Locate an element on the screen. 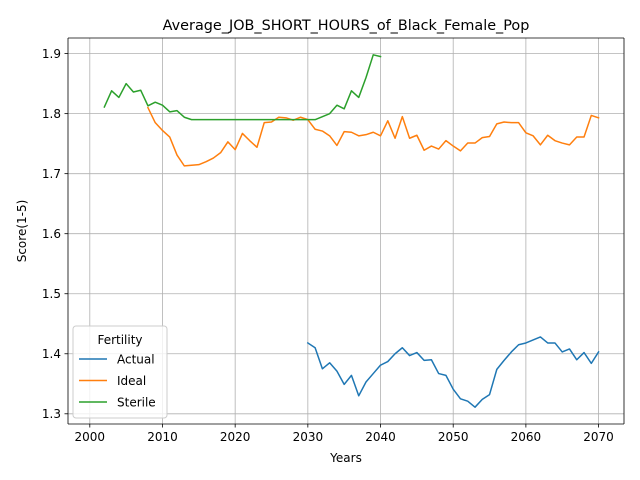 The height and width of the screenshot is (480, 640). legend-entries: Actual Ideal Sterile is located at coordinates (117, 380).